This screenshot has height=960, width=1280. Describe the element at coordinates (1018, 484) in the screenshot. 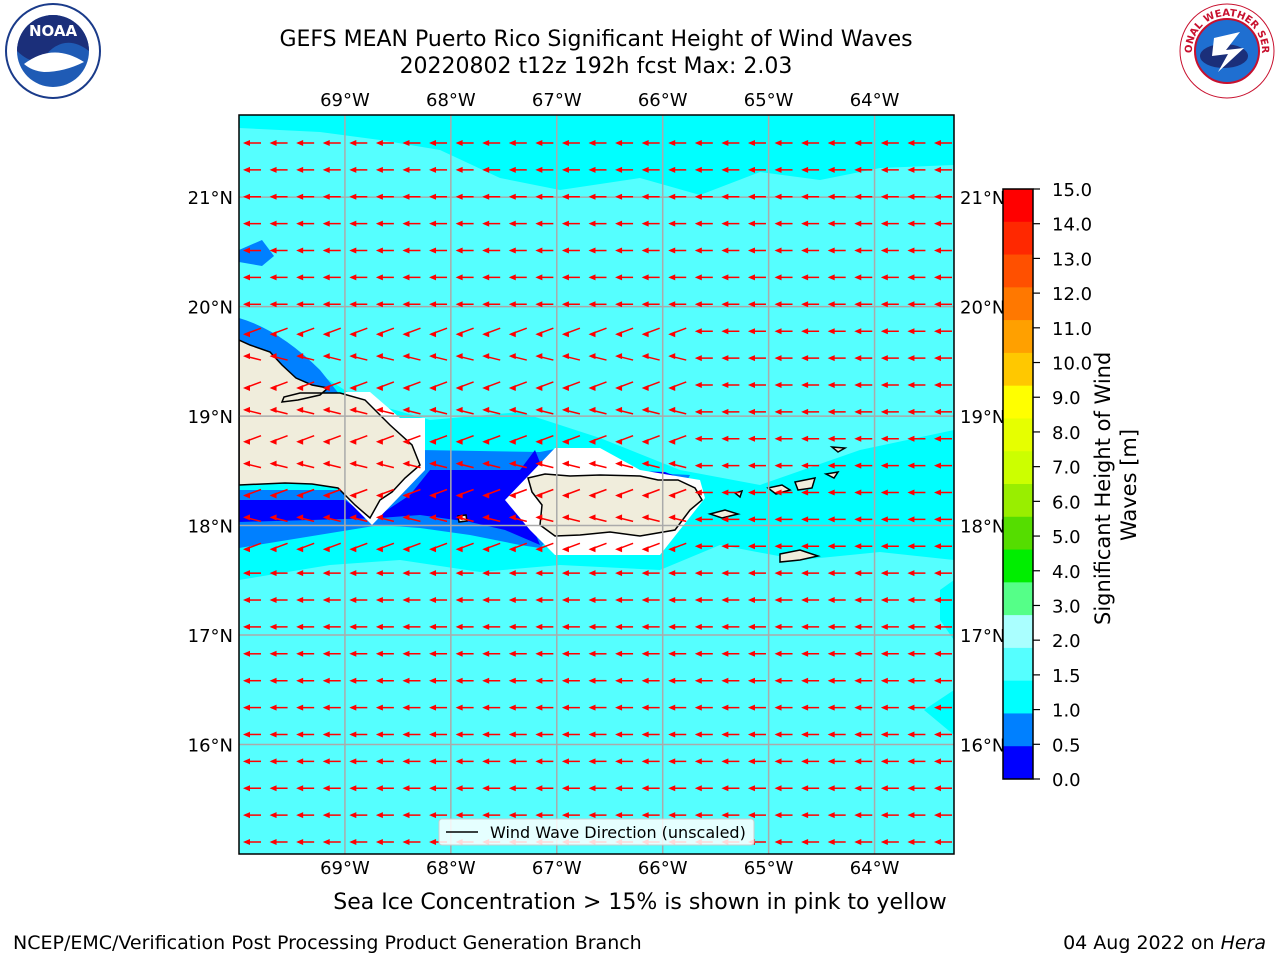

I see `colorbar` at that location.